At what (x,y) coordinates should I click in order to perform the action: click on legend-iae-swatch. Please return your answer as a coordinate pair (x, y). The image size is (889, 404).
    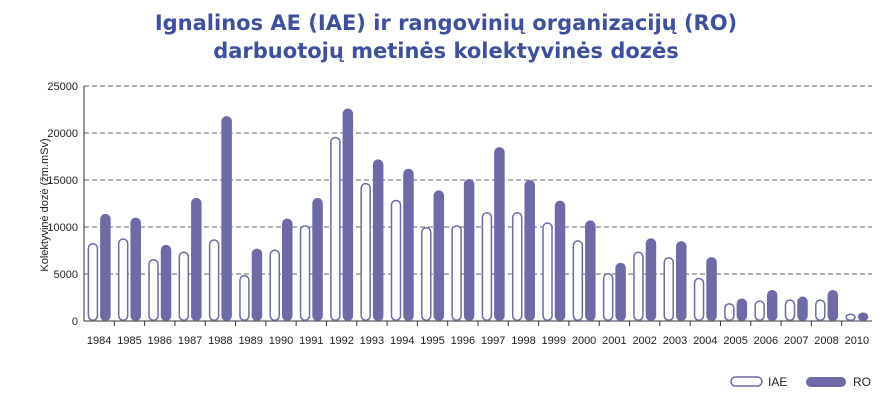
    Looking at the image, I should click on (746, 381).